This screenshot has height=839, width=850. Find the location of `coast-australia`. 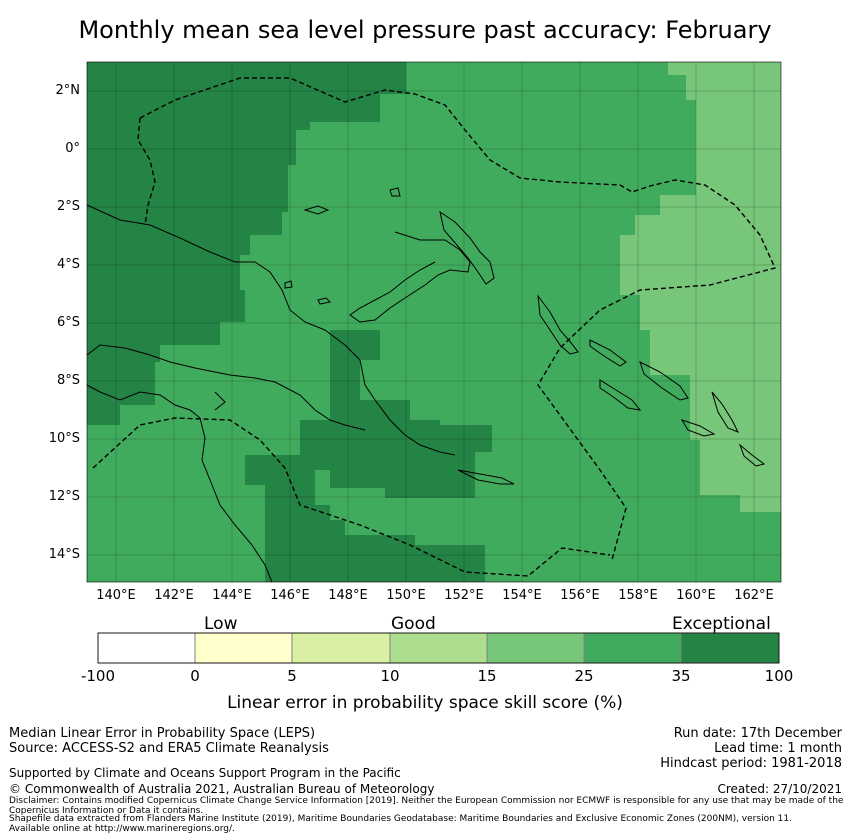

coast-australia is located at coordinates (179, 483).